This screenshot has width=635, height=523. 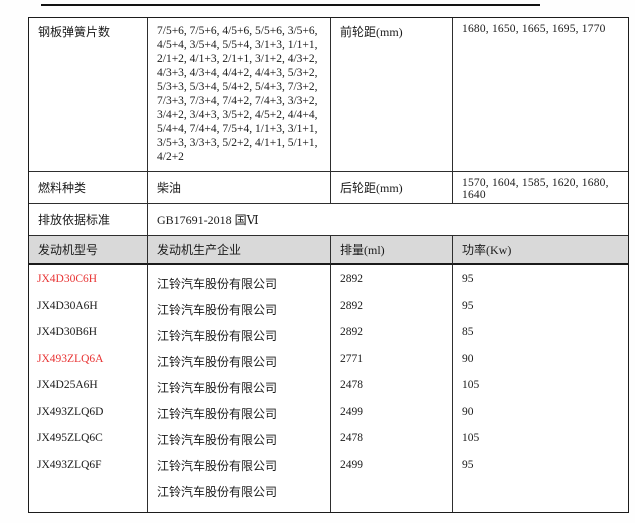 I want to click on emission-standard-value-cell: GB17691-2018 国Ⅵ, so click(x=388, y=220).